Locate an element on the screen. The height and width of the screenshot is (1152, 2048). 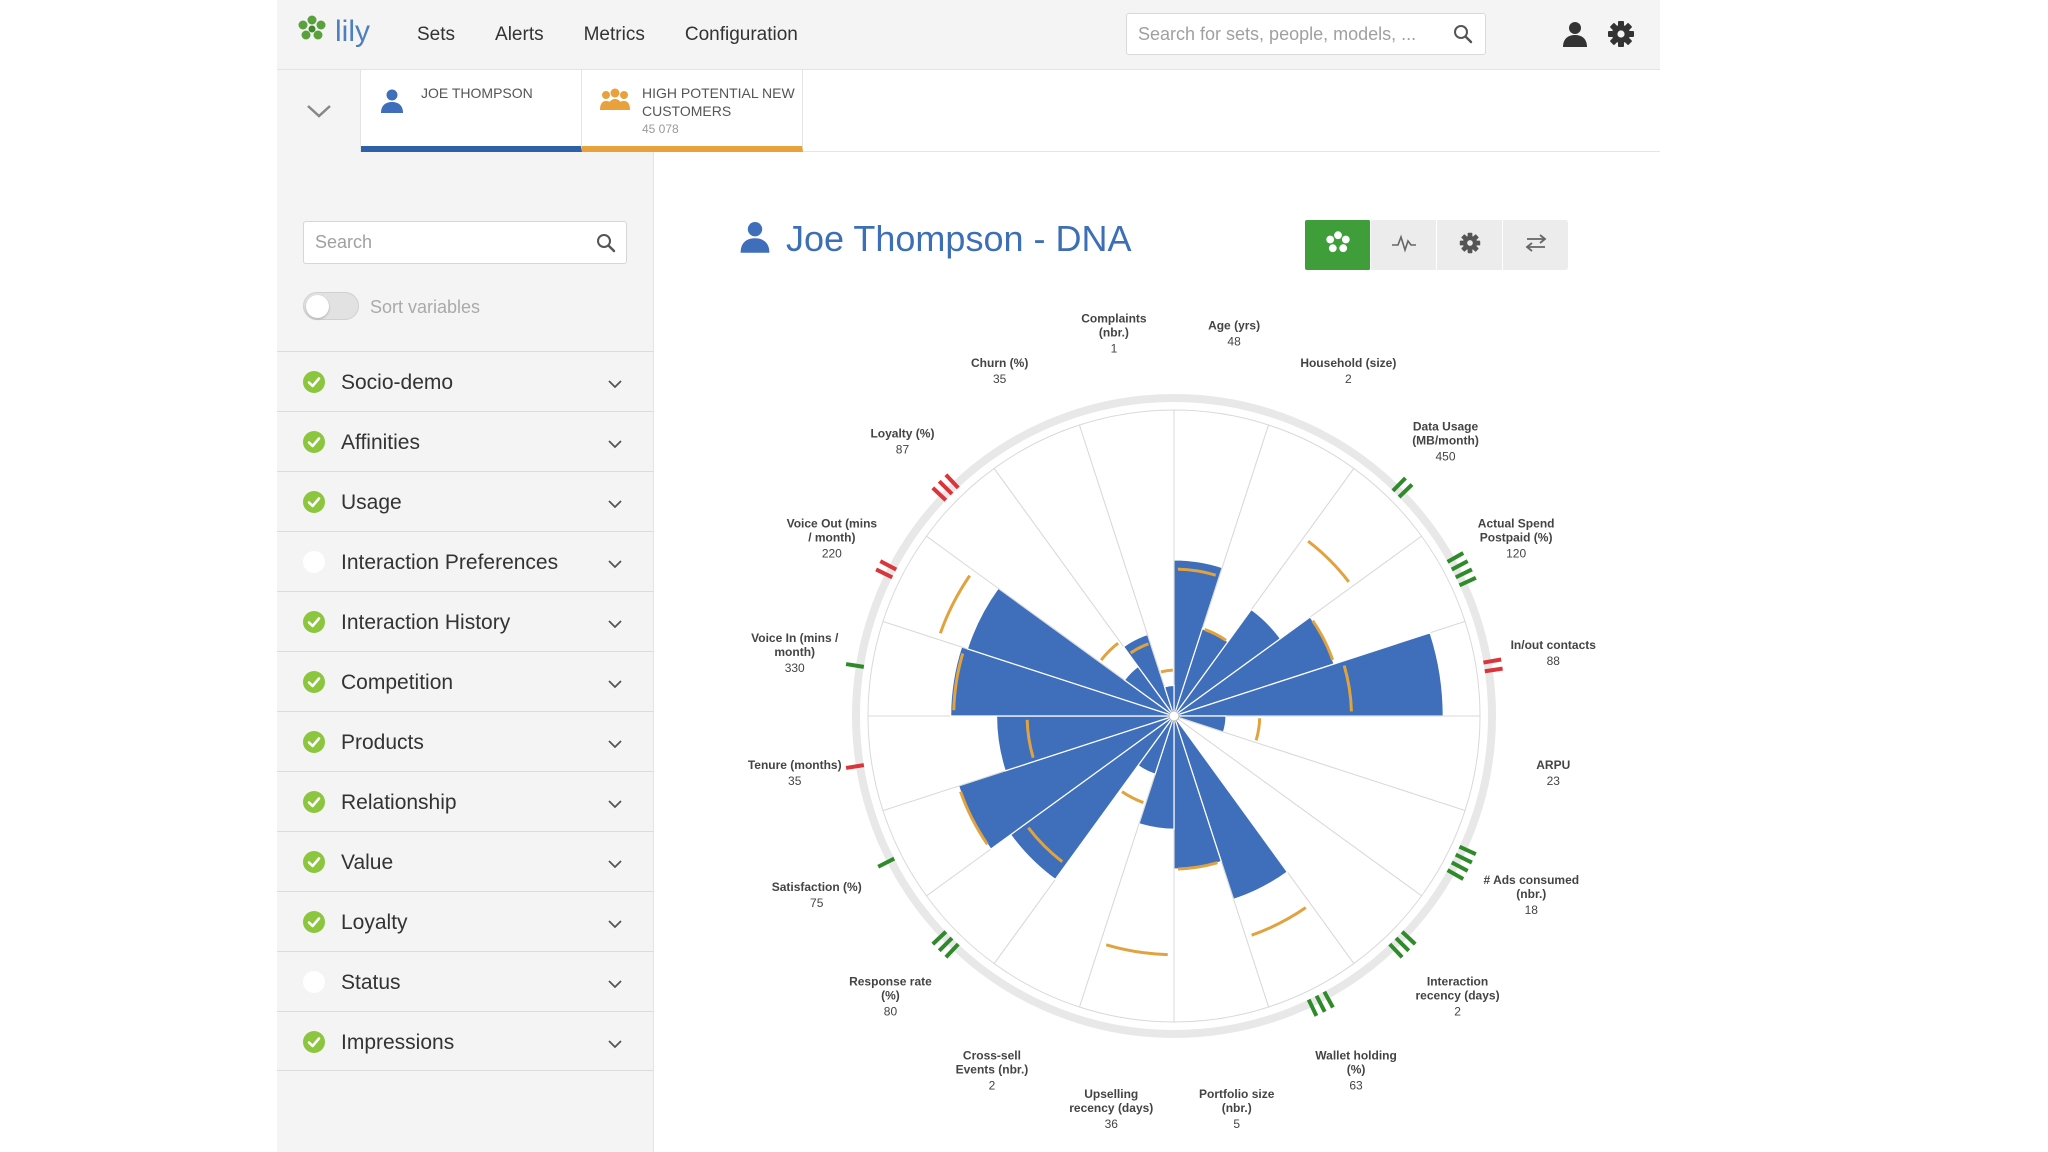
category-label: Relationship is located at coordinates (399, 802).